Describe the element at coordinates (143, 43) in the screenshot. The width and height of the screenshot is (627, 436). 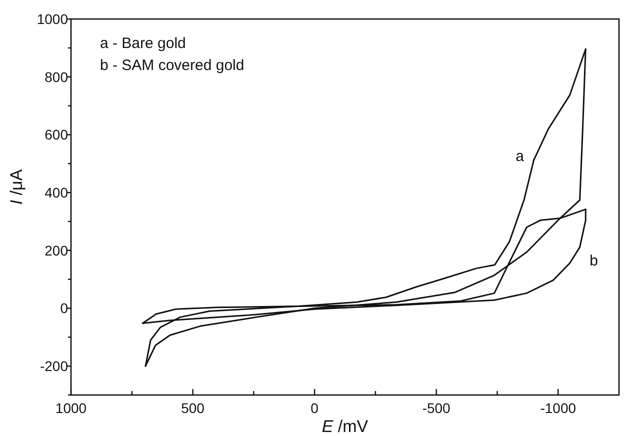
I see `annotation: a - Bare gold` at that location.